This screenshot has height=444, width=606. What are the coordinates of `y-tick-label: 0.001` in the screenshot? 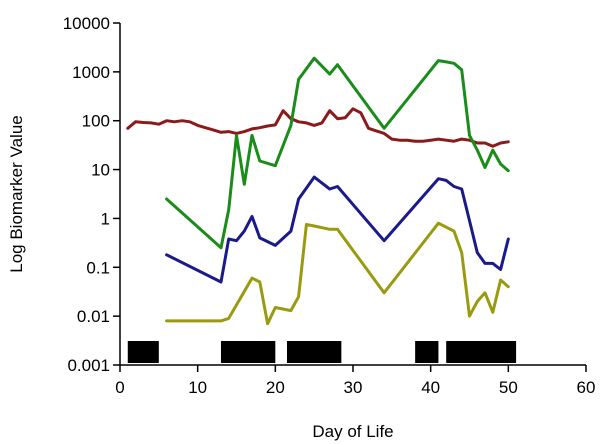 It's located at (88, 365).